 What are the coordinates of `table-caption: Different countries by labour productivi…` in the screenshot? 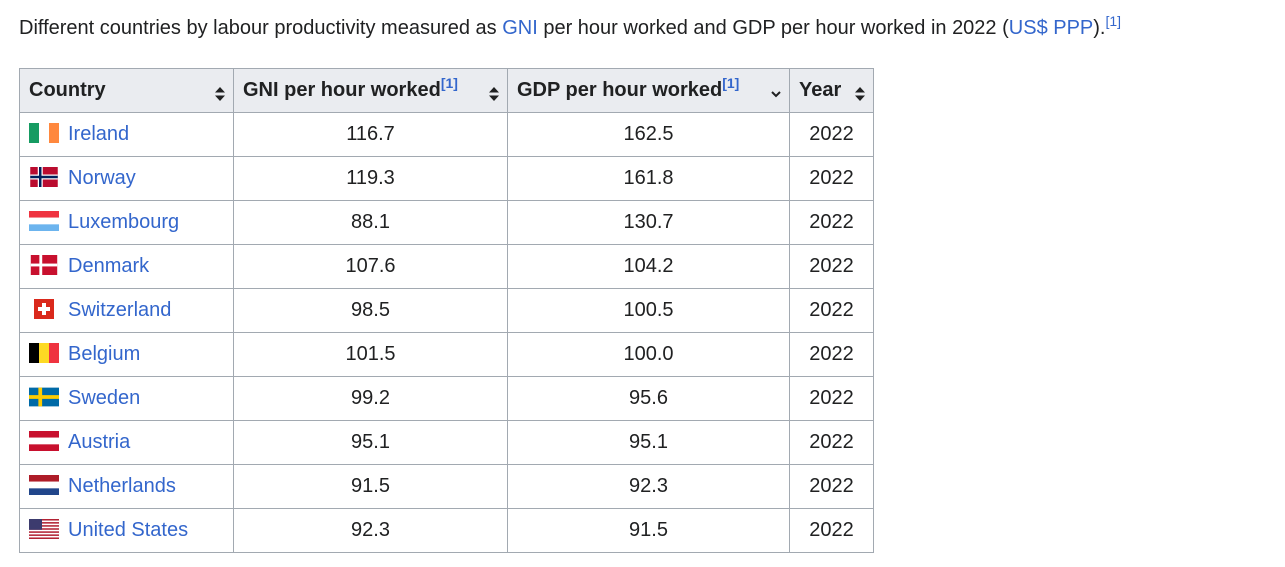 It's located at (570, 27).